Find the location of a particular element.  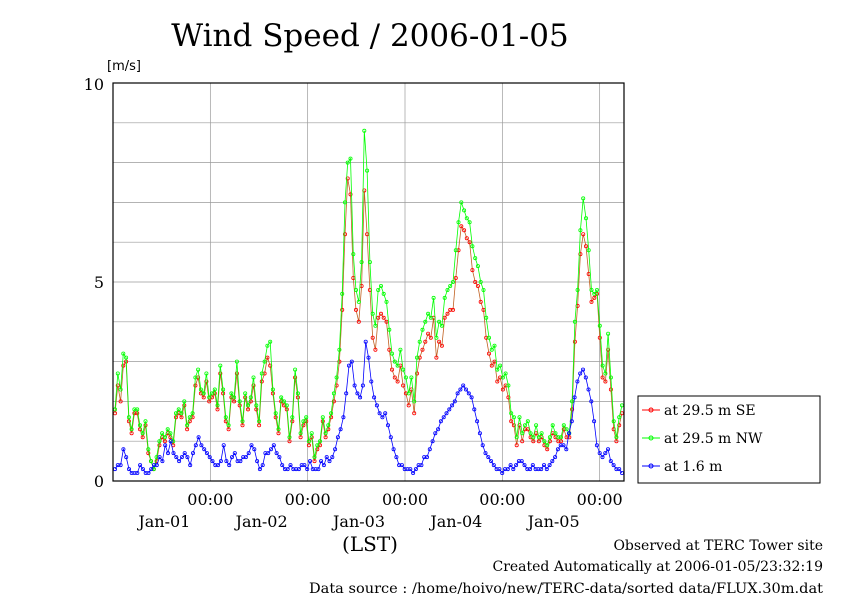

x-tick-time-2: 00:00 is located at coordinates (405, 499).